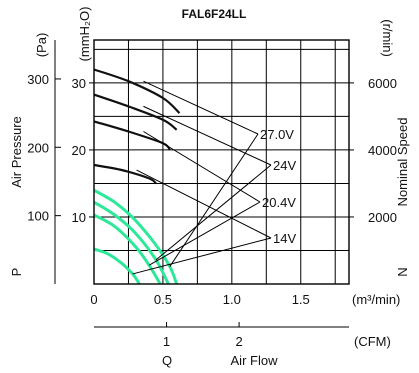 This screenshot has width=419, height=373. What do you see at coordinates (38, 79) in the screenshot?
I see `pa-tick-label: 300` at bounding box center [38, 79].